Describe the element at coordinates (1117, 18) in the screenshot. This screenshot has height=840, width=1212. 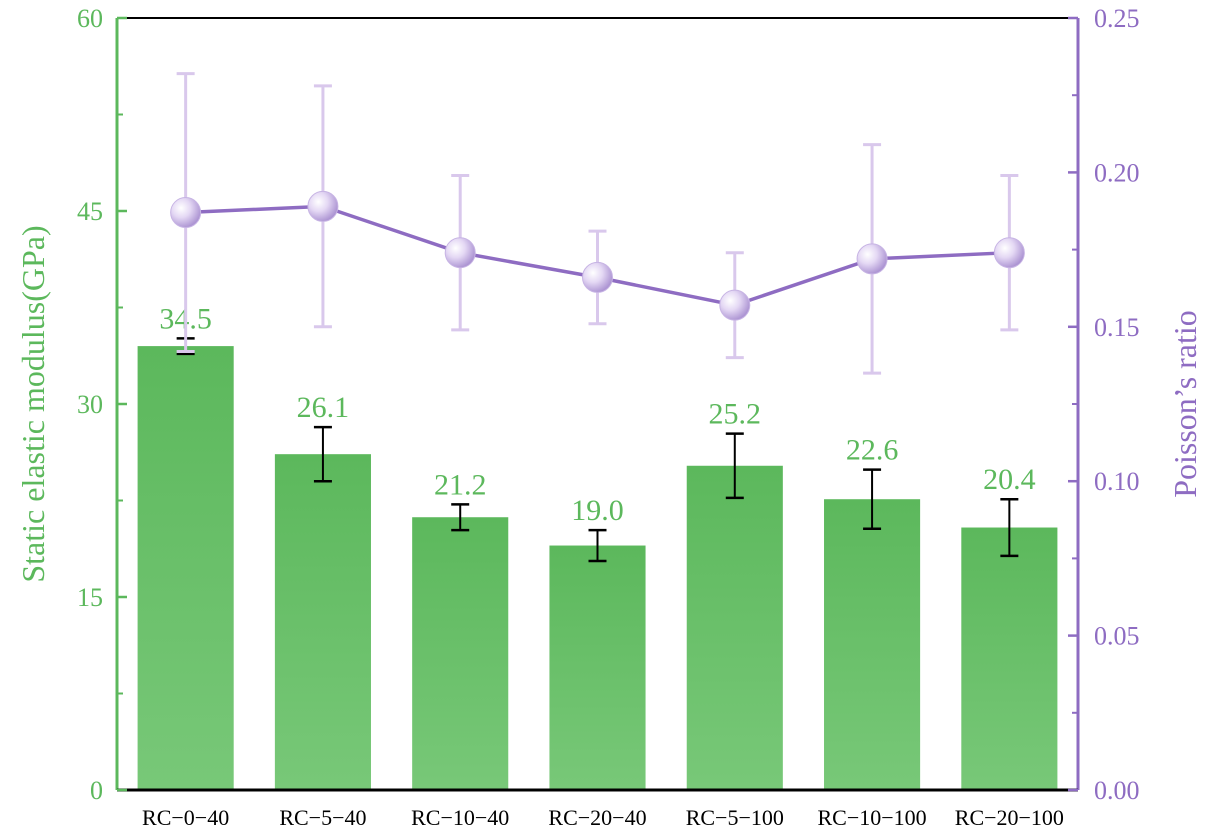
I see `right-tick-label-5: 0.25` at that location.